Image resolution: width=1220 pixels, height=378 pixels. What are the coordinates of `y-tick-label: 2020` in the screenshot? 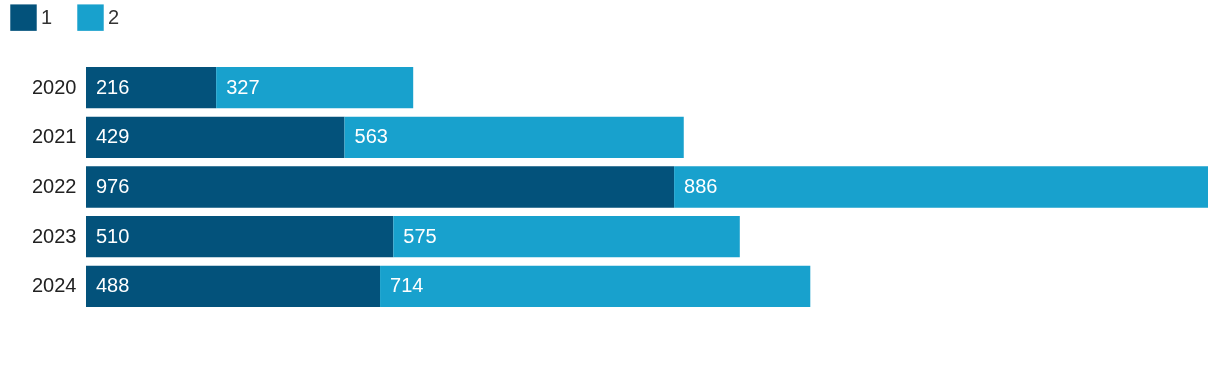 It's located at (54, 86).